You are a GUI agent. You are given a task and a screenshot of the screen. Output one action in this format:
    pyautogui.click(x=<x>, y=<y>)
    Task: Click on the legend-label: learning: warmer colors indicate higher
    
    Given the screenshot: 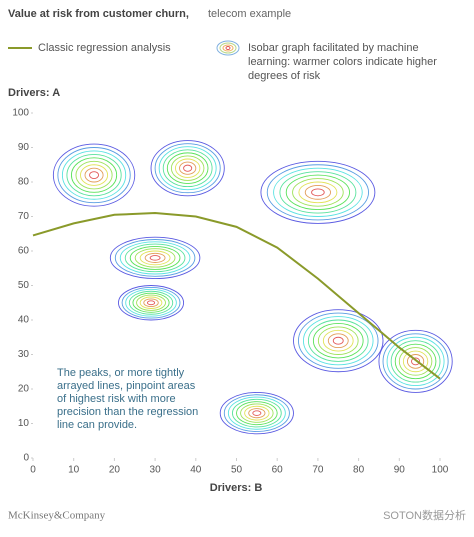 What is the action you would take?
    pyautogui.click(x=342, y=62)
    